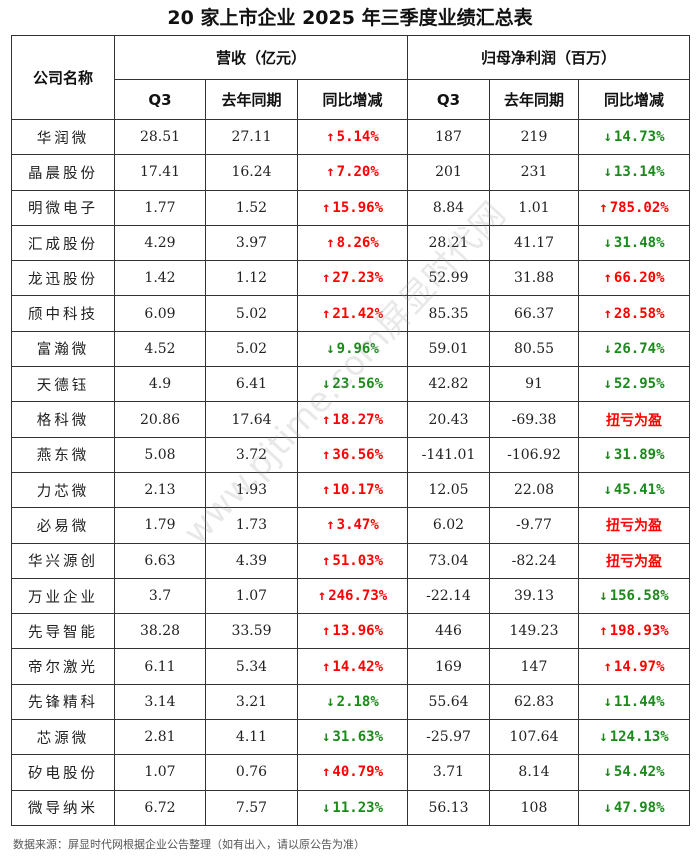 This screenshot has width=700, height=859. I want to click on change-value: 14.97%, so click(639, 666).